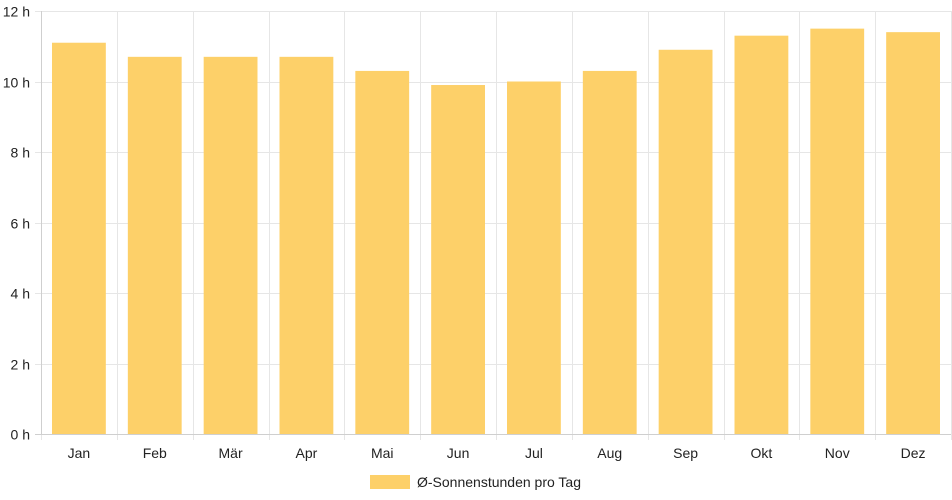 The width and height of the screenshot is (952, 500). I want to click on bar-okt, so click(761, 235).